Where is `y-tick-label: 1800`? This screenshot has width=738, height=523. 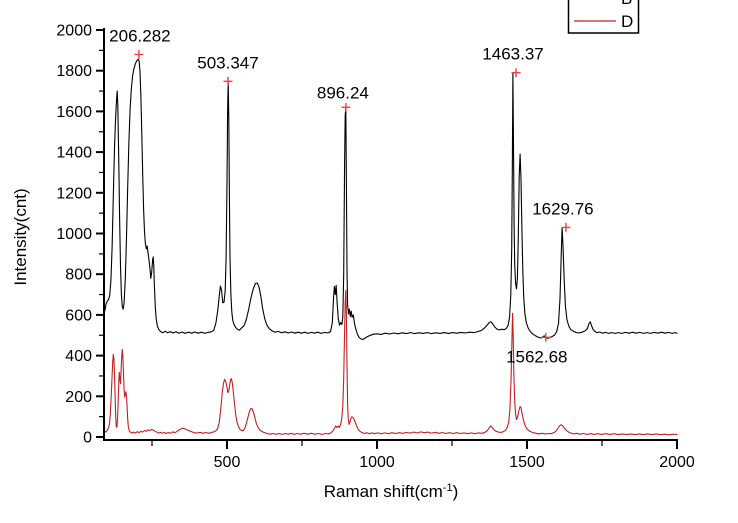 y-tick-label: 1800 is located at coordinates (74, 71).